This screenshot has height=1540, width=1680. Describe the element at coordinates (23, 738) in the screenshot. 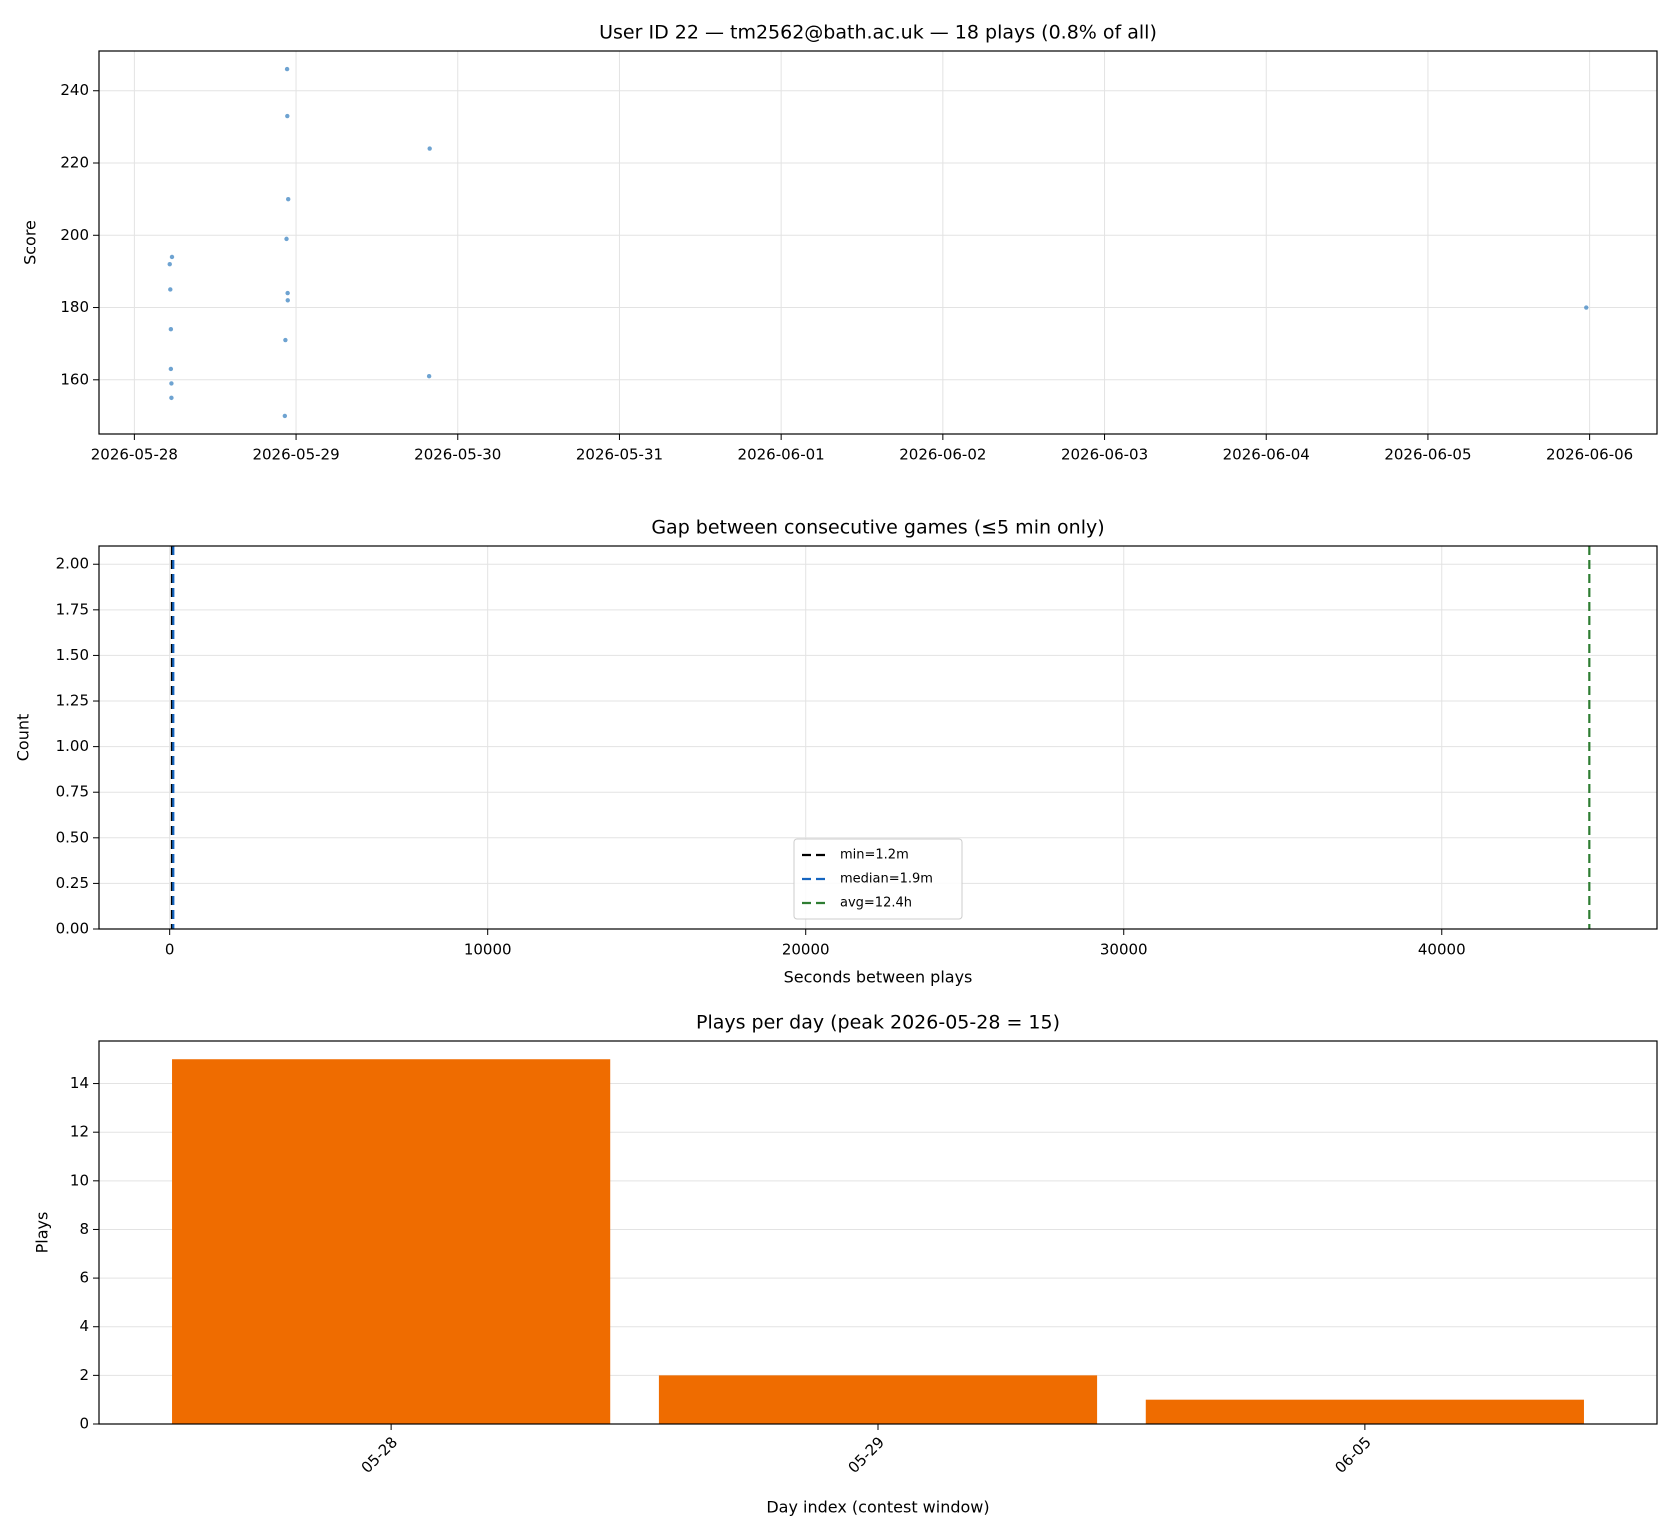

I see `y-axis-label: Count` at that location.